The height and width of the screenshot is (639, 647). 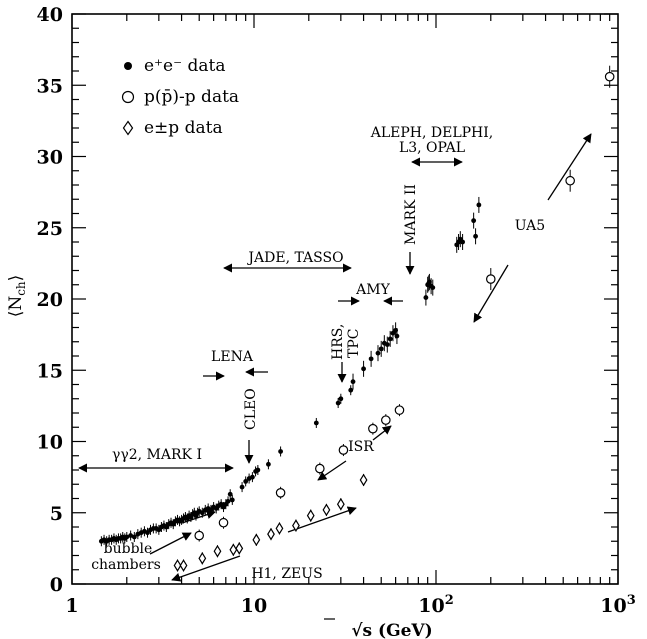 I want to click on legend-marker-filled-circle, so click(x=128, y=66).